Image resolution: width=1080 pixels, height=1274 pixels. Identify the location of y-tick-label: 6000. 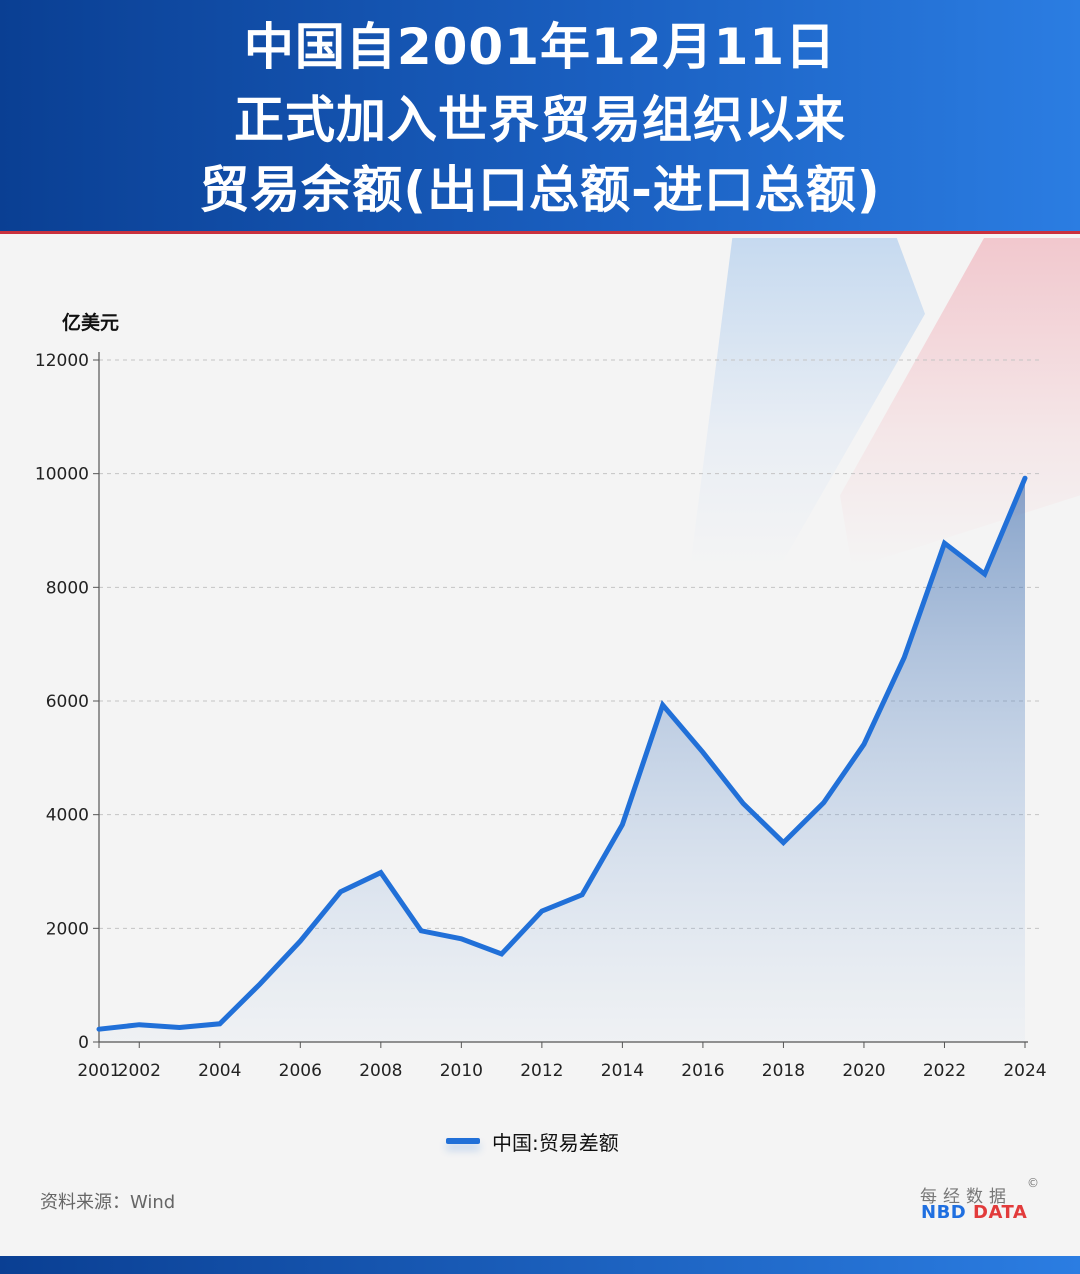
(67, 702).